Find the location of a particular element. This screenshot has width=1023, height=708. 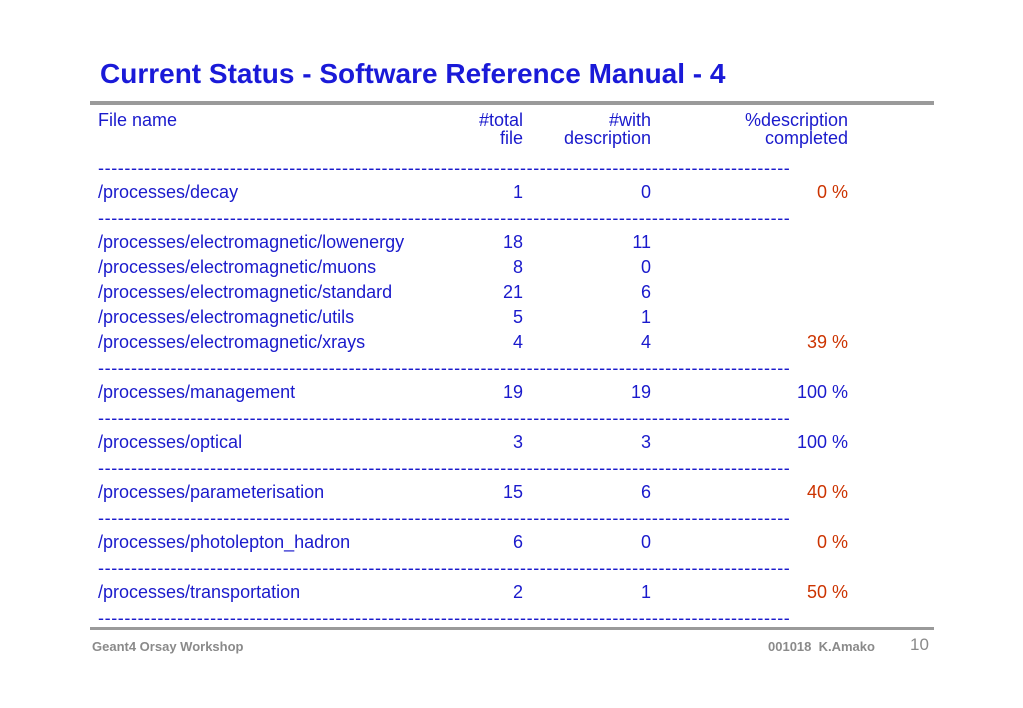

file-name-cell: /processes/decay is located at coordinates (168, 192).